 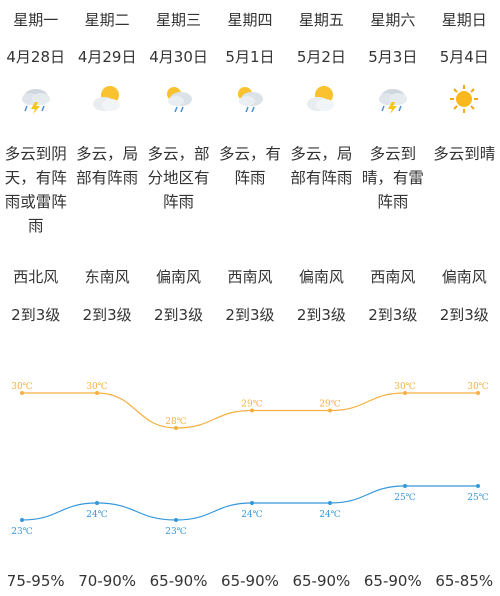 What do you see at coordinates (321, 20) in the screenshot?
I see `weekday-label: 星期五` at bounding box center [321, 20].